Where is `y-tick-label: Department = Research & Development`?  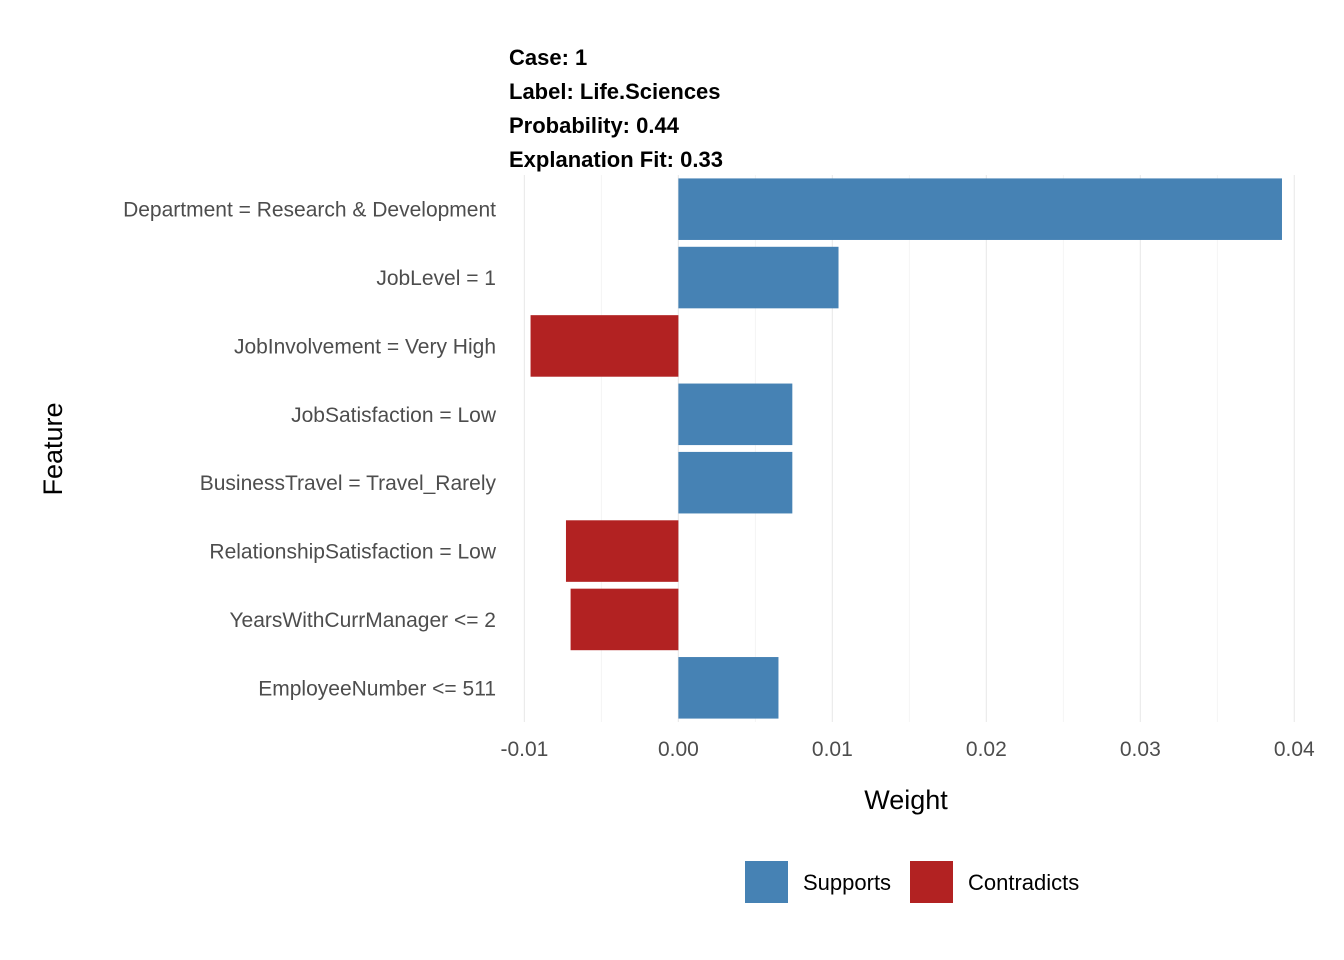 y-tick-label: Department = Research & Development is located at coordinates (309, 210).